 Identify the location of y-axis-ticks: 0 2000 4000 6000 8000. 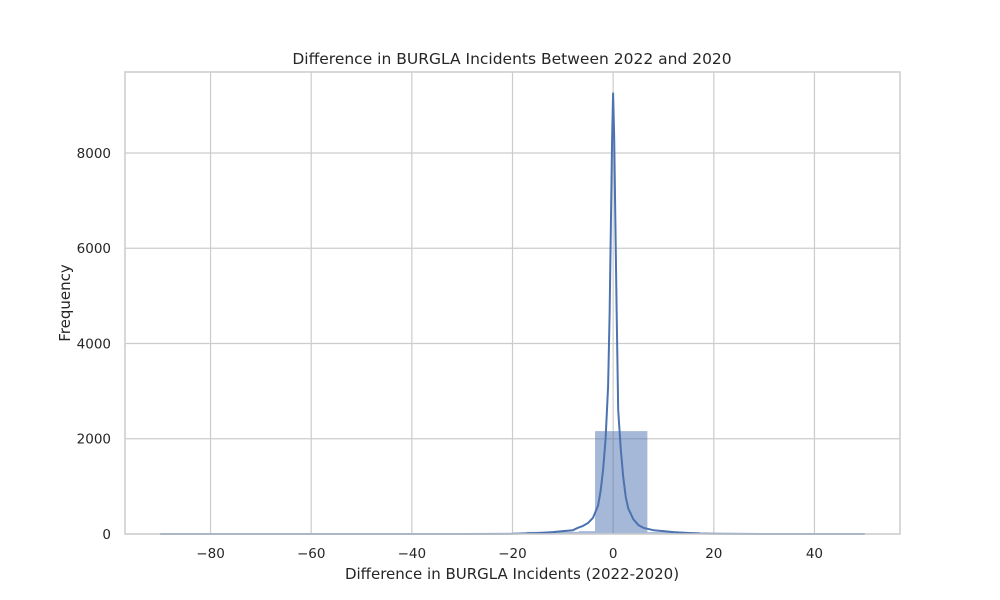
(94, 344).